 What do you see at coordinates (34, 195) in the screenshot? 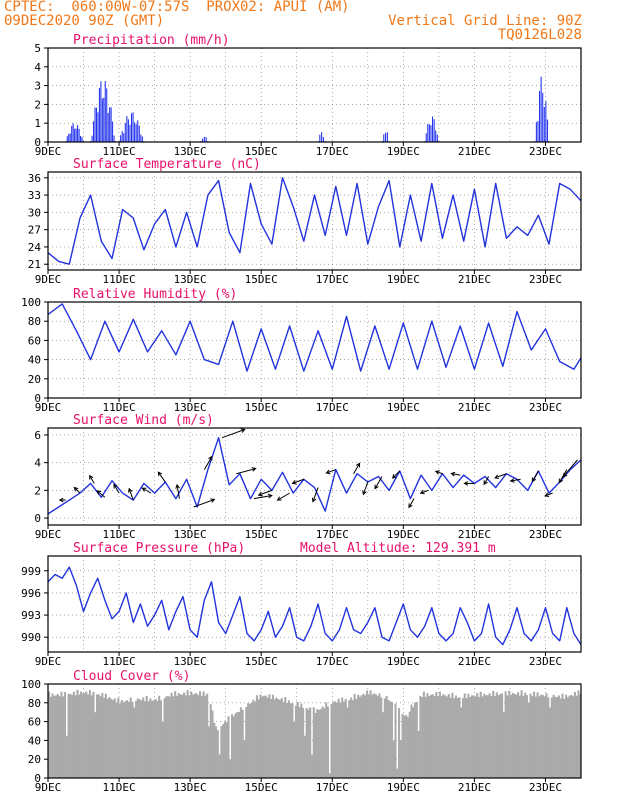
I see `y-tick-label: 33` at bounding box center [34, 195].